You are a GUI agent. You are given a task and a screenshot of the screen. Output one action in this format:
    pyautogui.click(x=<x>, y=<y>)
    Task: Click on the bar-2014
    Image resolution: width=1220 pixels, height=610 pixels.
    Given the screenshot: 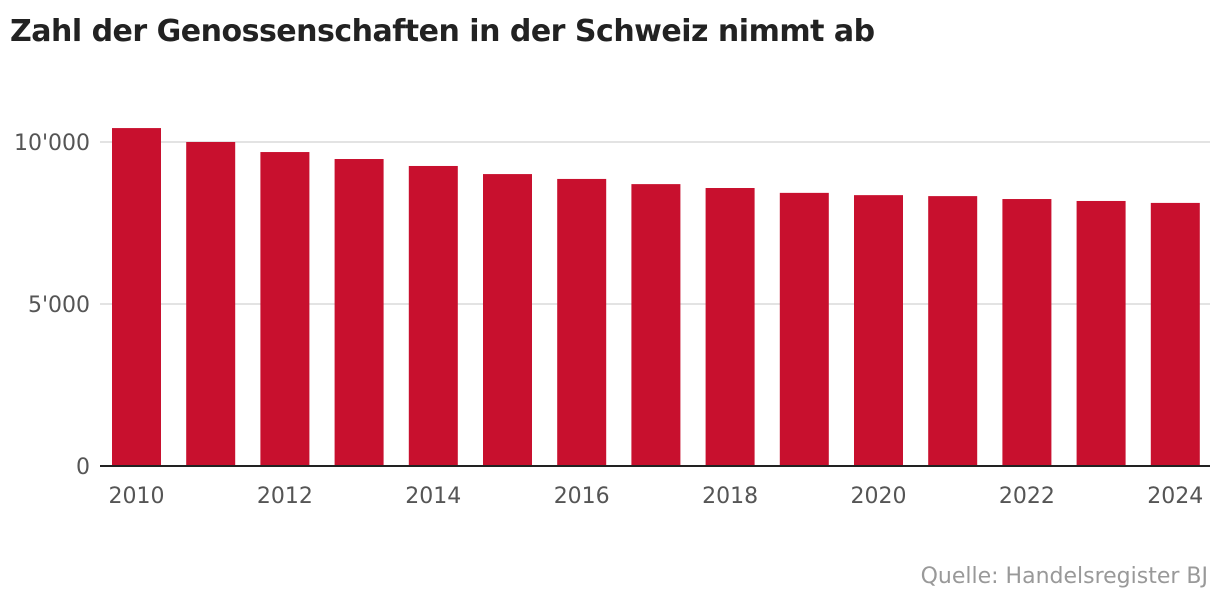 What is the action you would take?
    pyautogui.click(x=433, y=315)
    